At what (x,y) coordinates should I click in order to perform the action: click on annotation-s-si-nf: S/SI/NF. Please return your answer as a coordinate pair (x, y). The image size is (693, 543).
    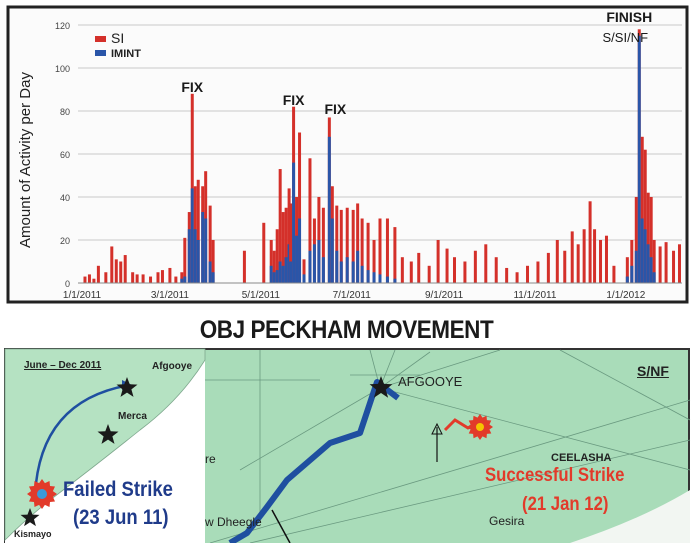
    Looking at the image, I should click on (626, 37).